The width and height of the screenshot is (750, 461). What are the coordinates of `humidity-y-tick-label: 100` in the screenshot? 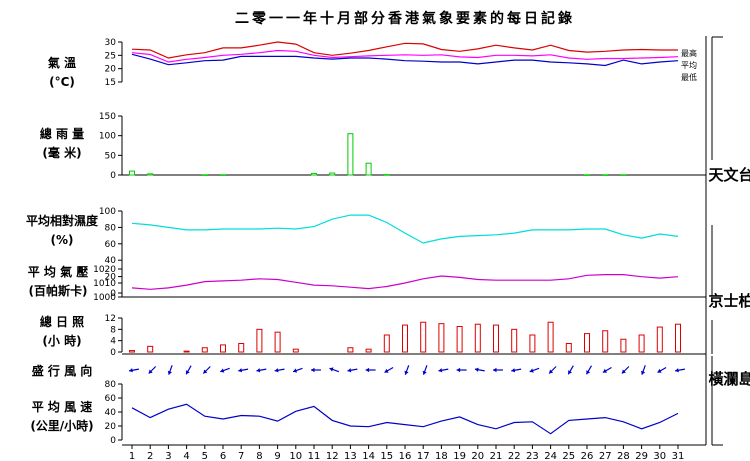 It's located at (107, 212).